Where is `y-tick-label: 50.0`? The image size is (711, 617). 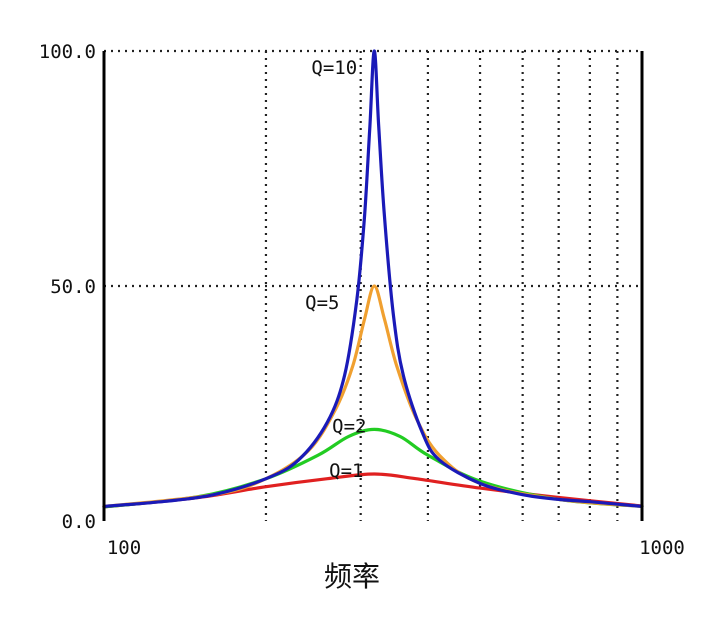
y-tick-label: 50.0 is located at coordinates (73, 287).